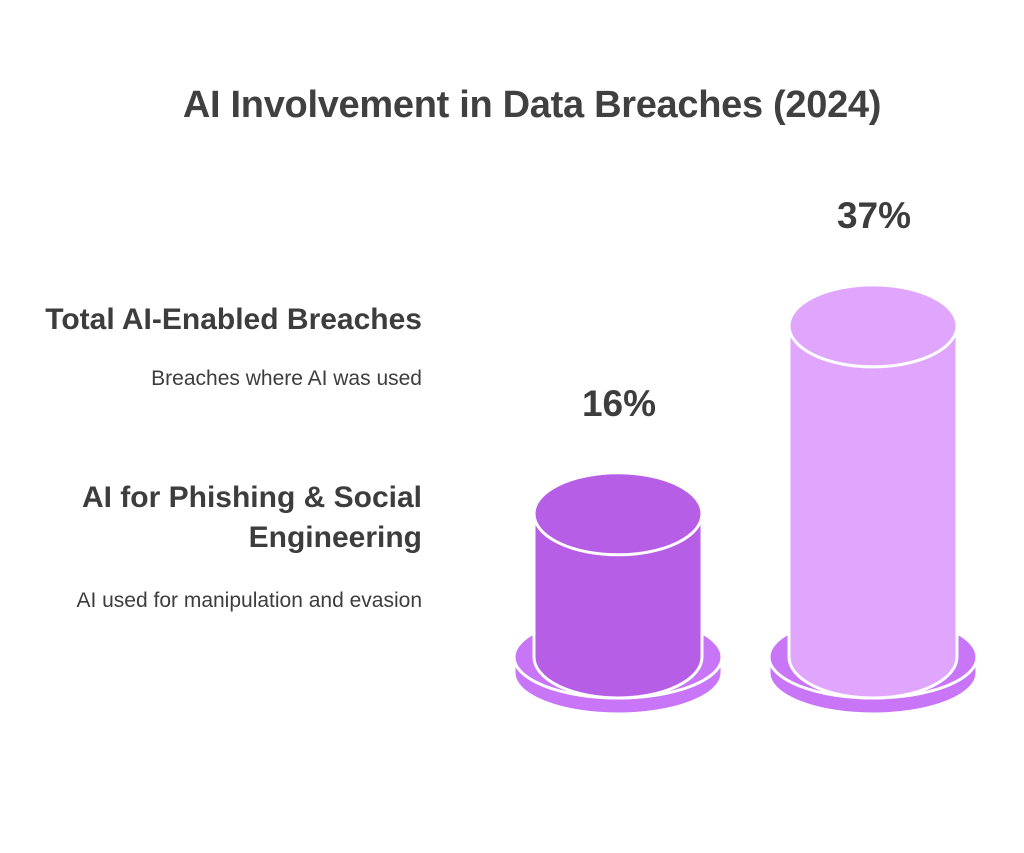  What do you see at coordinates (532, 105) in the screenshot?
I see `chart-title: AI Involvement in Data Breaches (2024)` at bounding box center [532, 105].